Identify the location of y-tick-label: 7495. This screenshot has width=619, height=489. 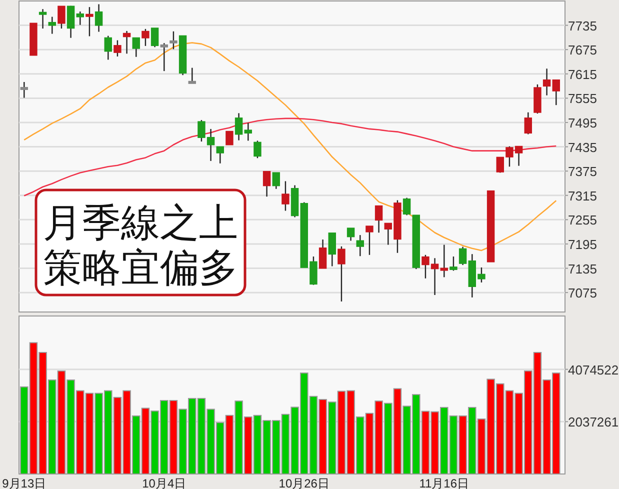
(582, 122).